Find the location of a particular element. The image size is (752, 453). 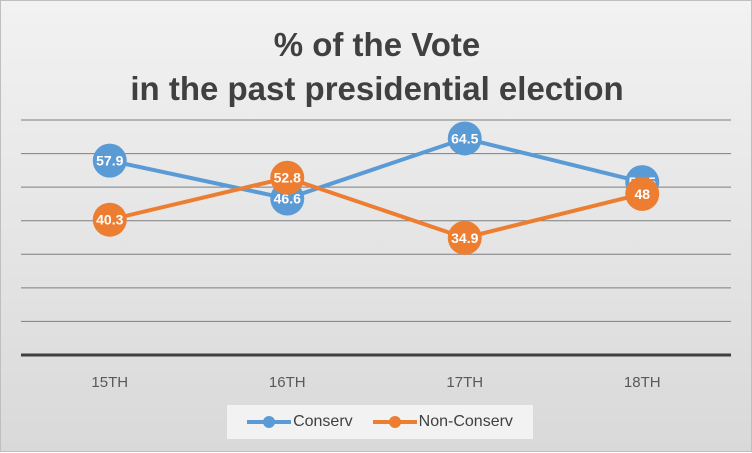

chart-title-line-2: in the past presidential election is located at coordinates (377, 88).